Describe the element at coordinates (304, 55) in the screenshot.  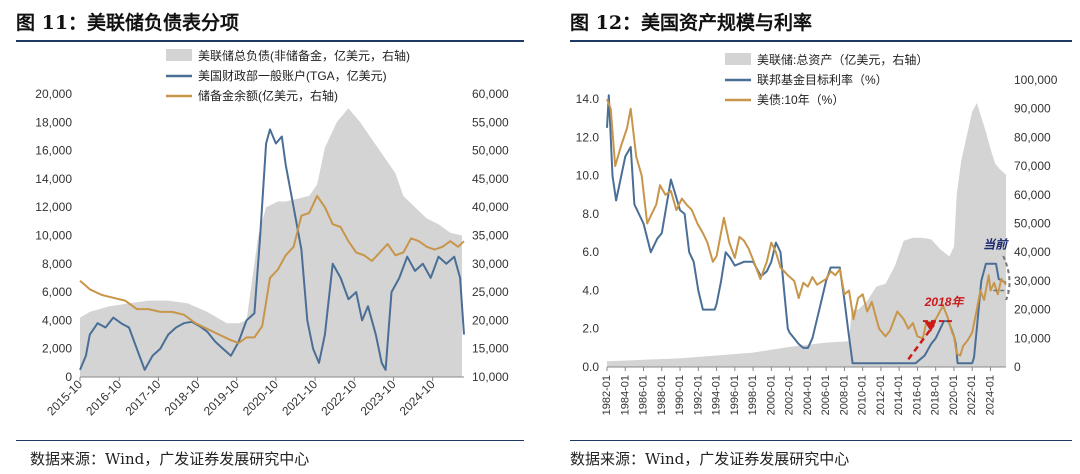
I see `legend-label: 美联储总负债(非储备金，亿美元，右轴)` at that location.